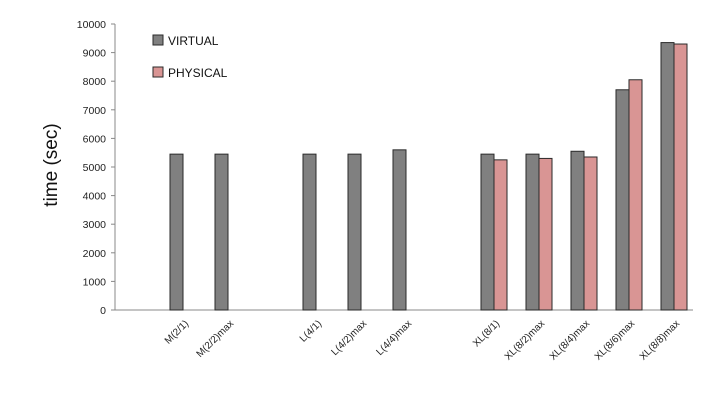 Image resolution: width=719 pixels, height=402 pixels. Describe the element at coordinates (95, 254) in the screenshot. I see `y-tick-label: 2000` at that location.